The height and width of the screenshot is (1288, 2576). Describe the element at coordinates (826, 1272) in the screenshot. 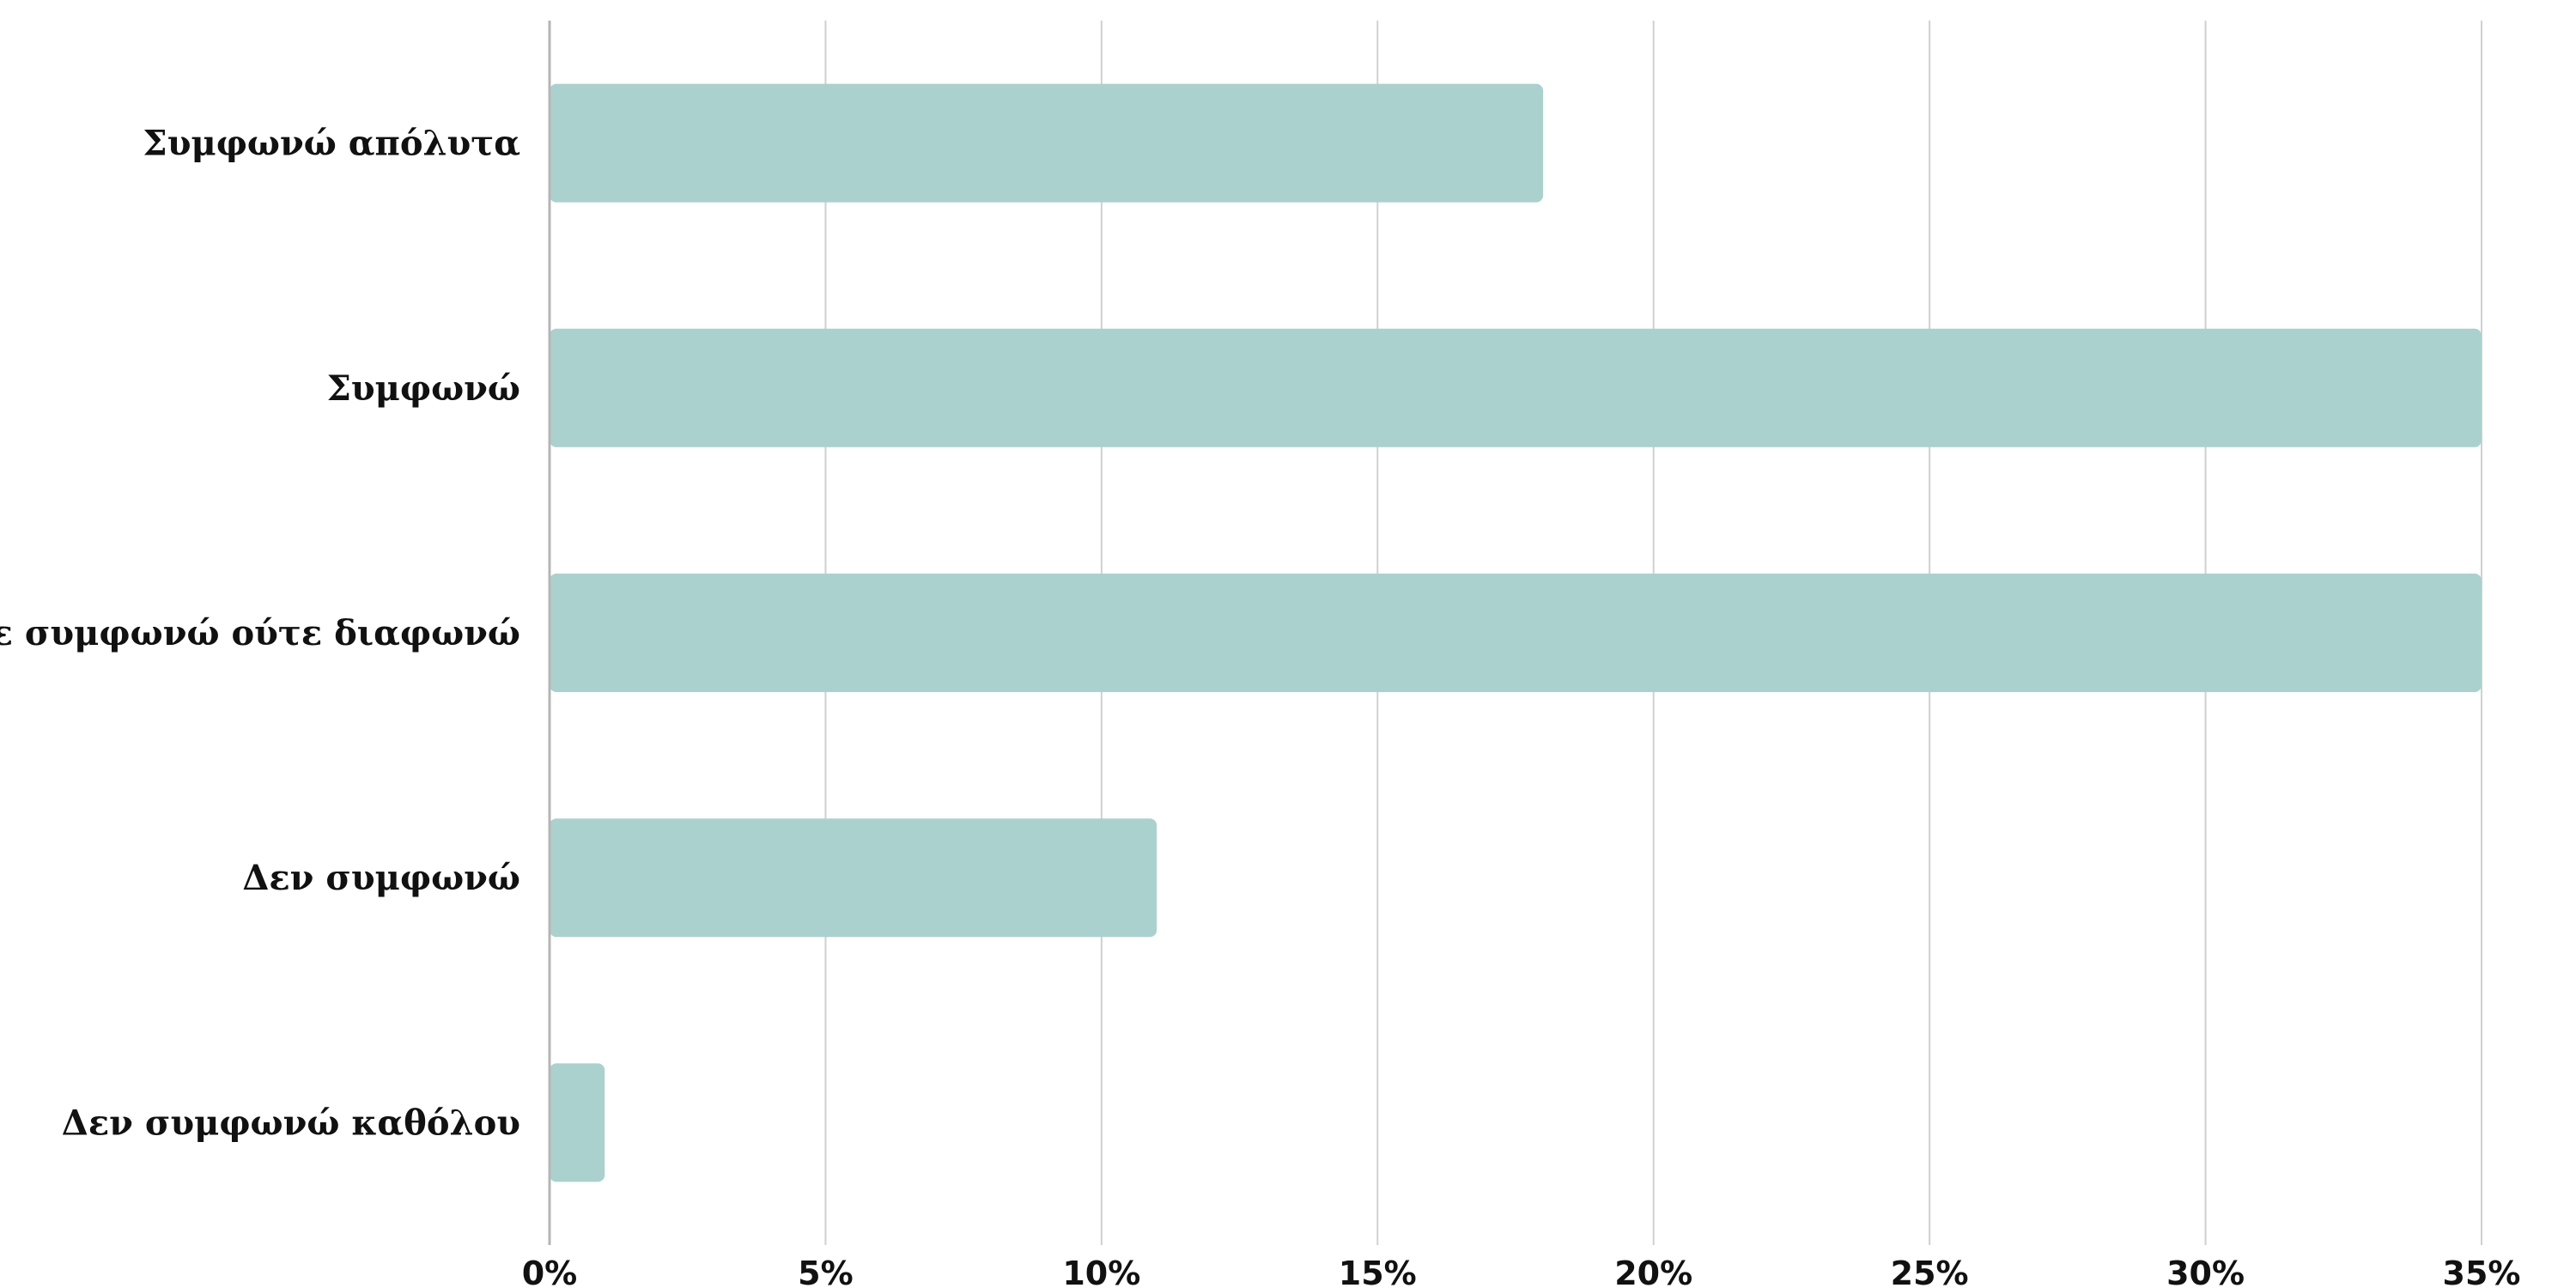

I see `x-tick-label: 5%` at that location.